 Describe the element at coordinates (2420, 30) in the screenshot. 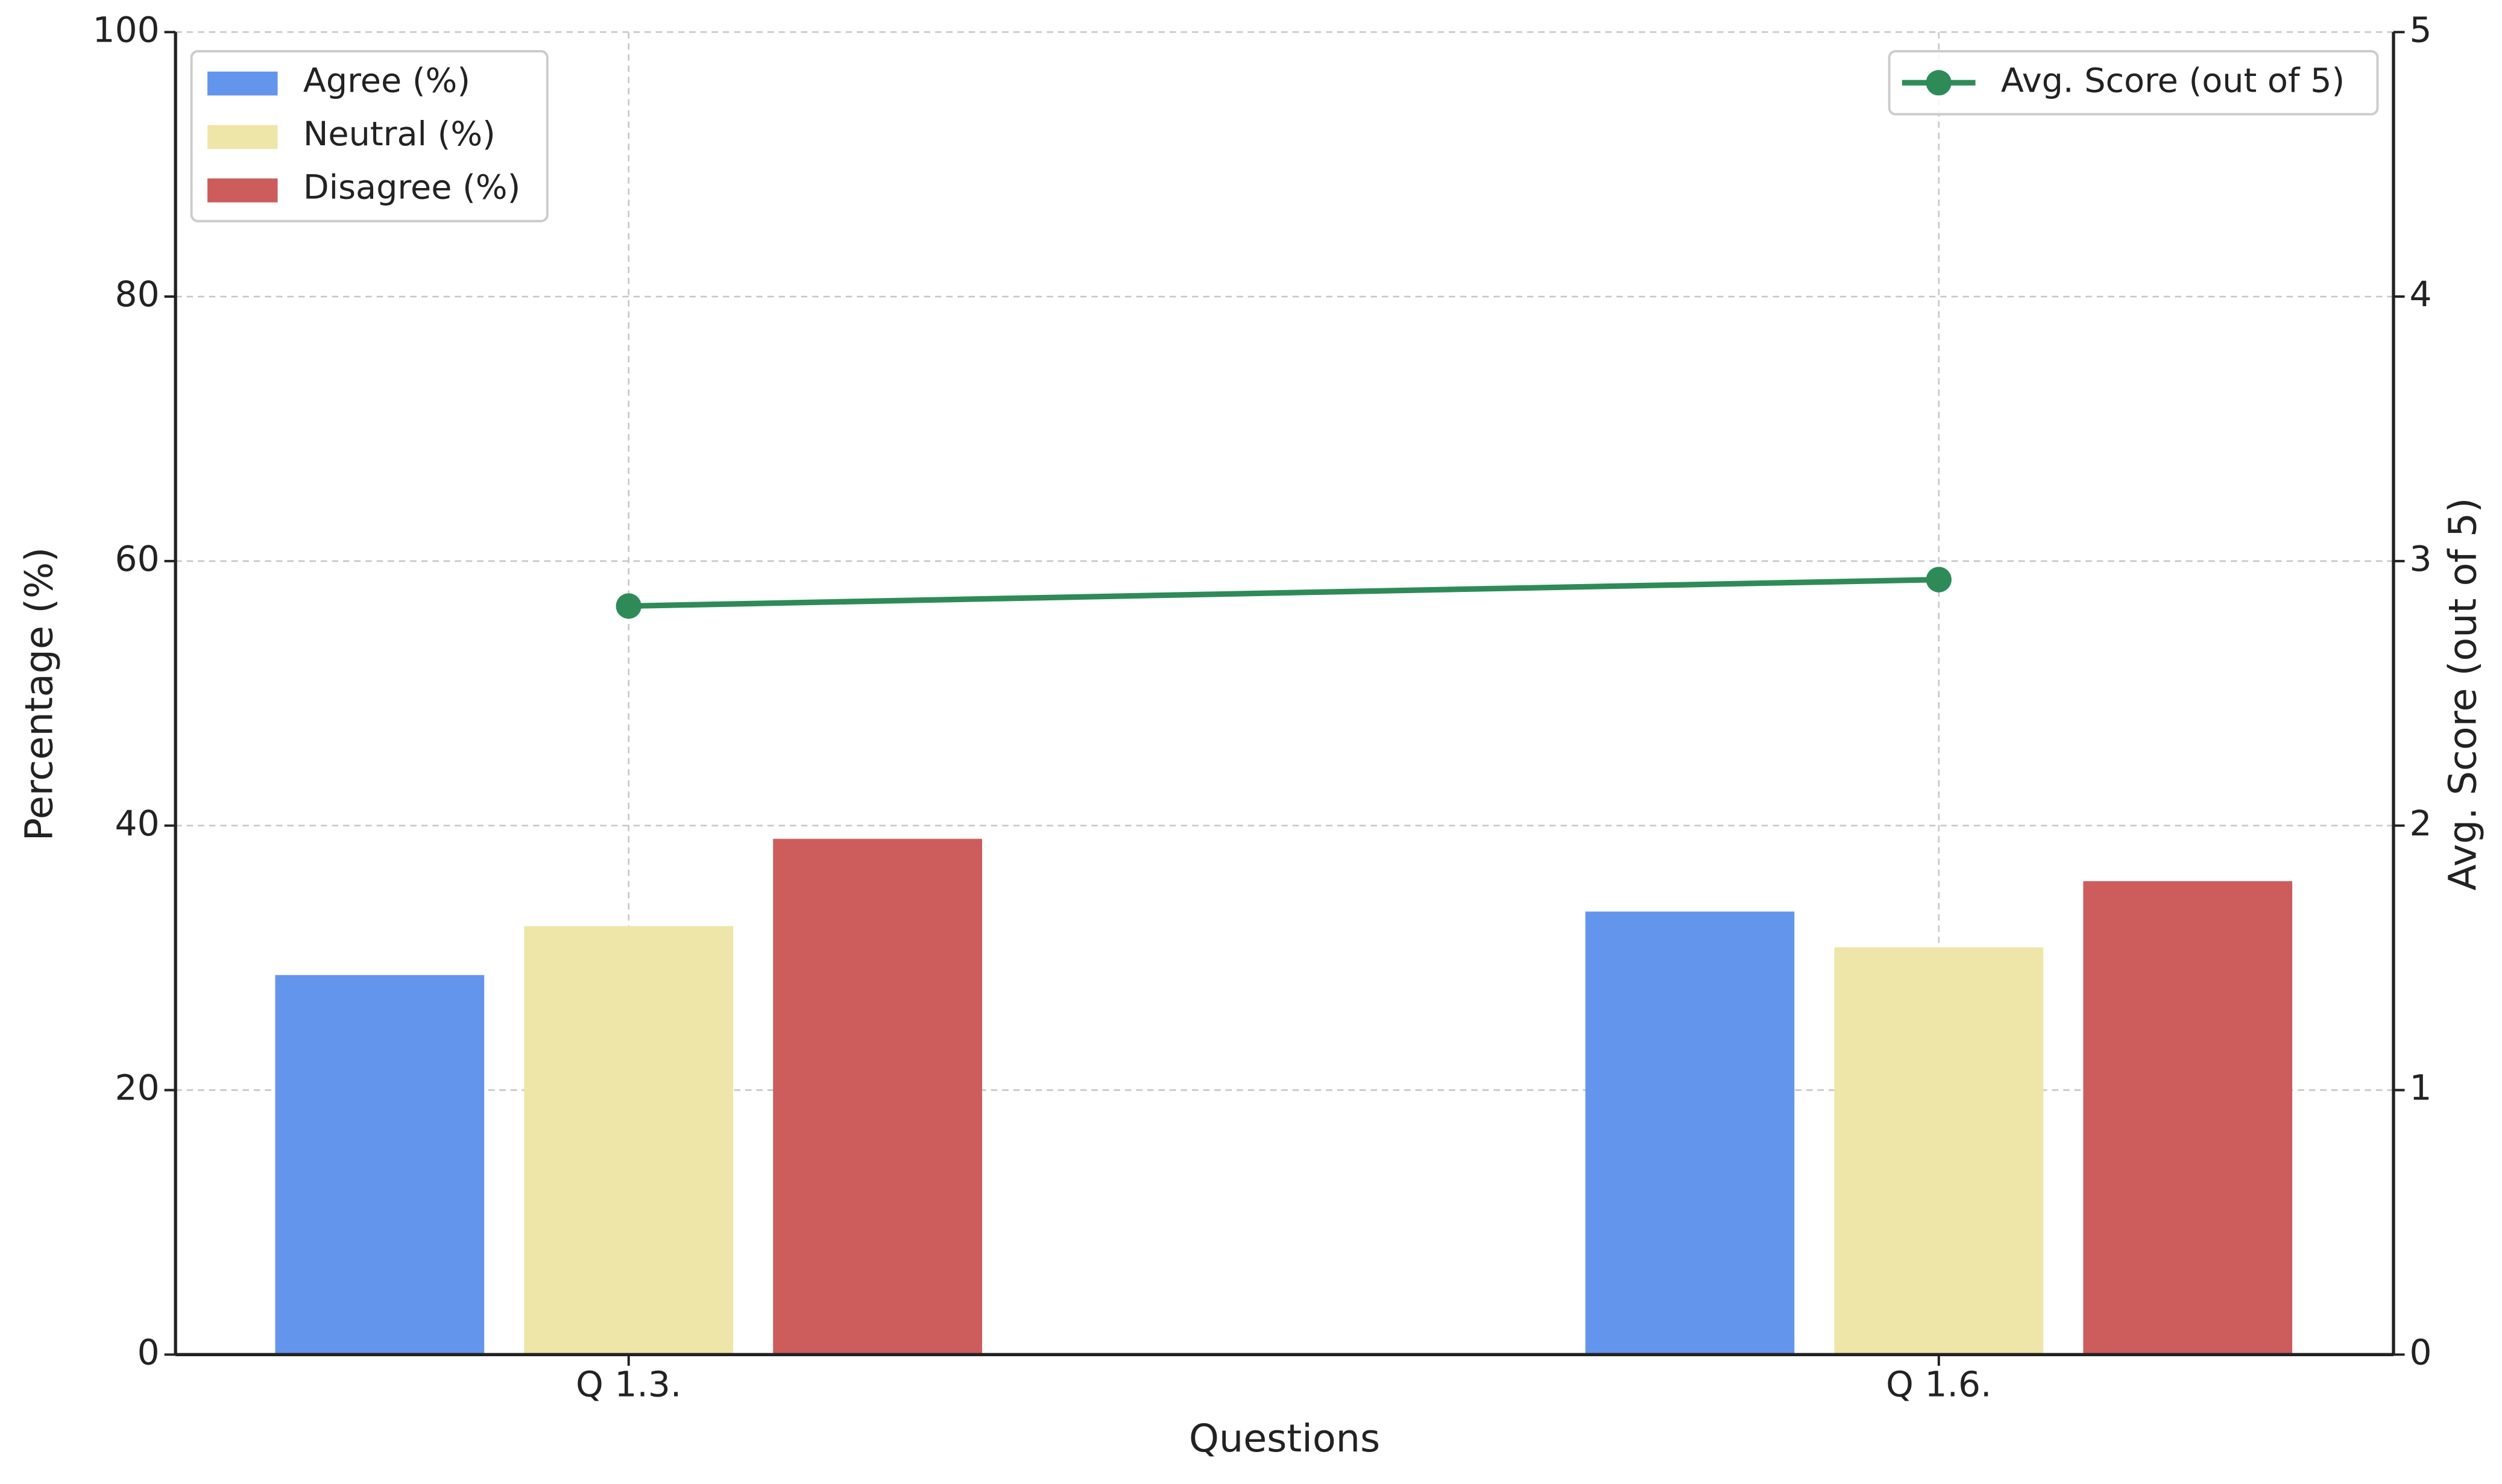

I see `y2-tick-label: 5` at that location.